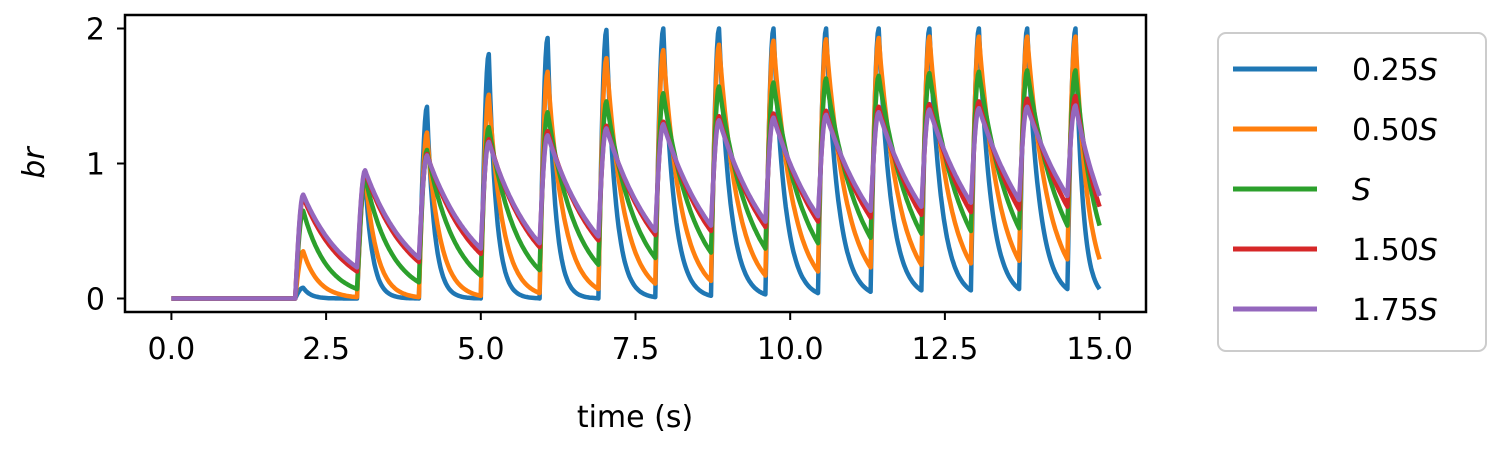 The width and height of the screenshot is (1500, 450). Describe the element at coordinates (105, 165) in the screenshot. I see `y-axis: 0 1 2` at that location.